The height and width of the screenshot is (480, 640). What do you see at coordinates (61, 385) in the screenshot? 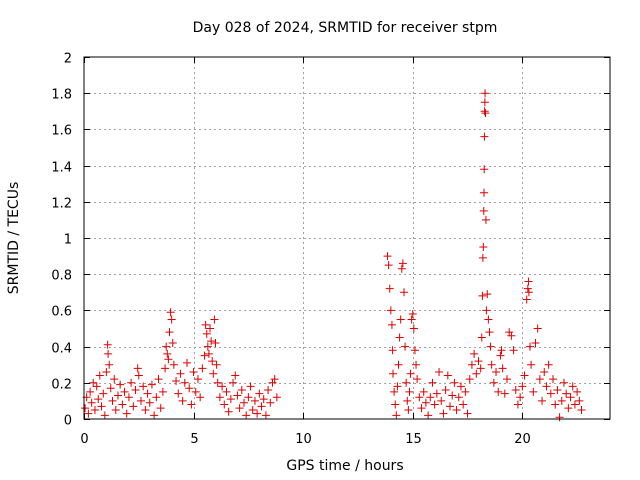
I see `y-tick-label: 0.2` at bounding box center [61, 385].